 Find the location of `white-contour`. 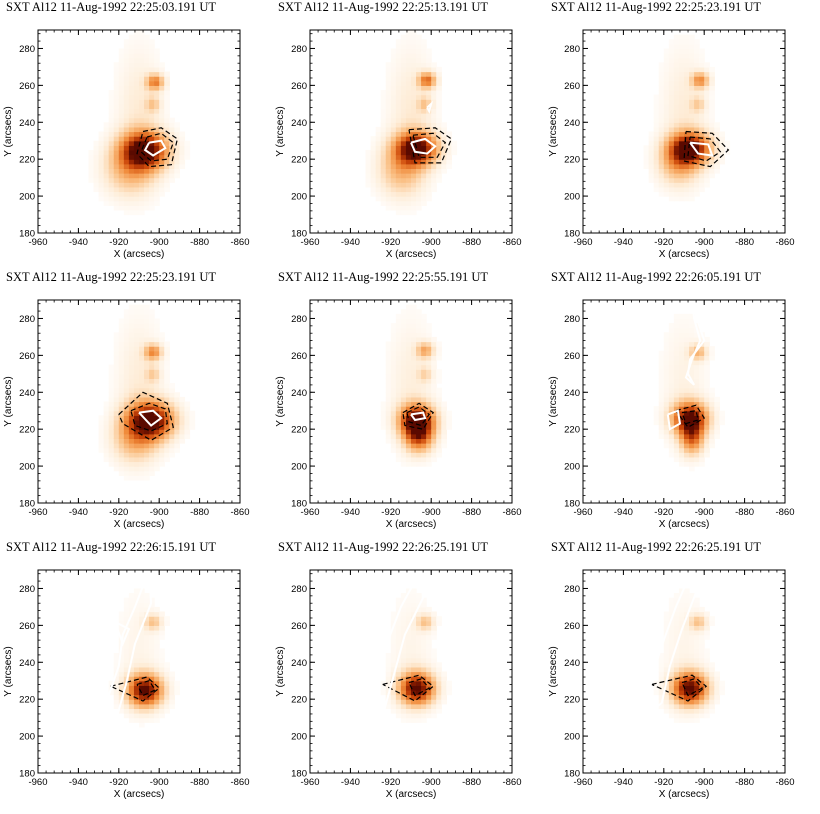

white-contour is located at coordinates (397, 647).